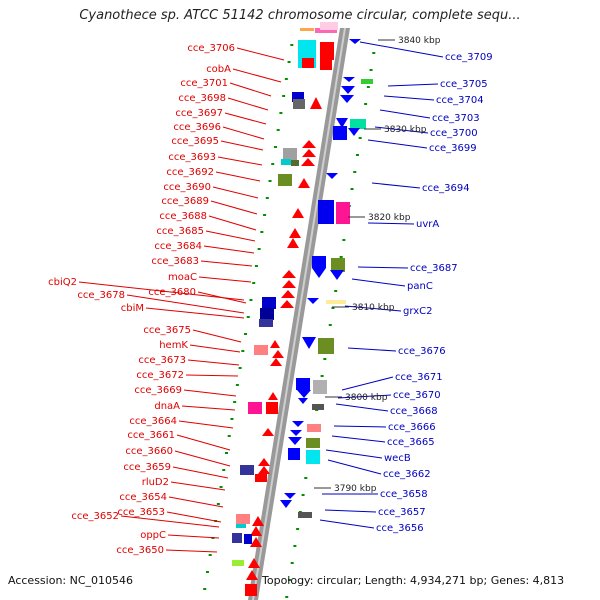 The width and height of the screenshot is (600, 600). What do you see at coordinates (197, 127) in the screenshot?
I see `gene-label: cce_3696` at bounding box center [197, 127].